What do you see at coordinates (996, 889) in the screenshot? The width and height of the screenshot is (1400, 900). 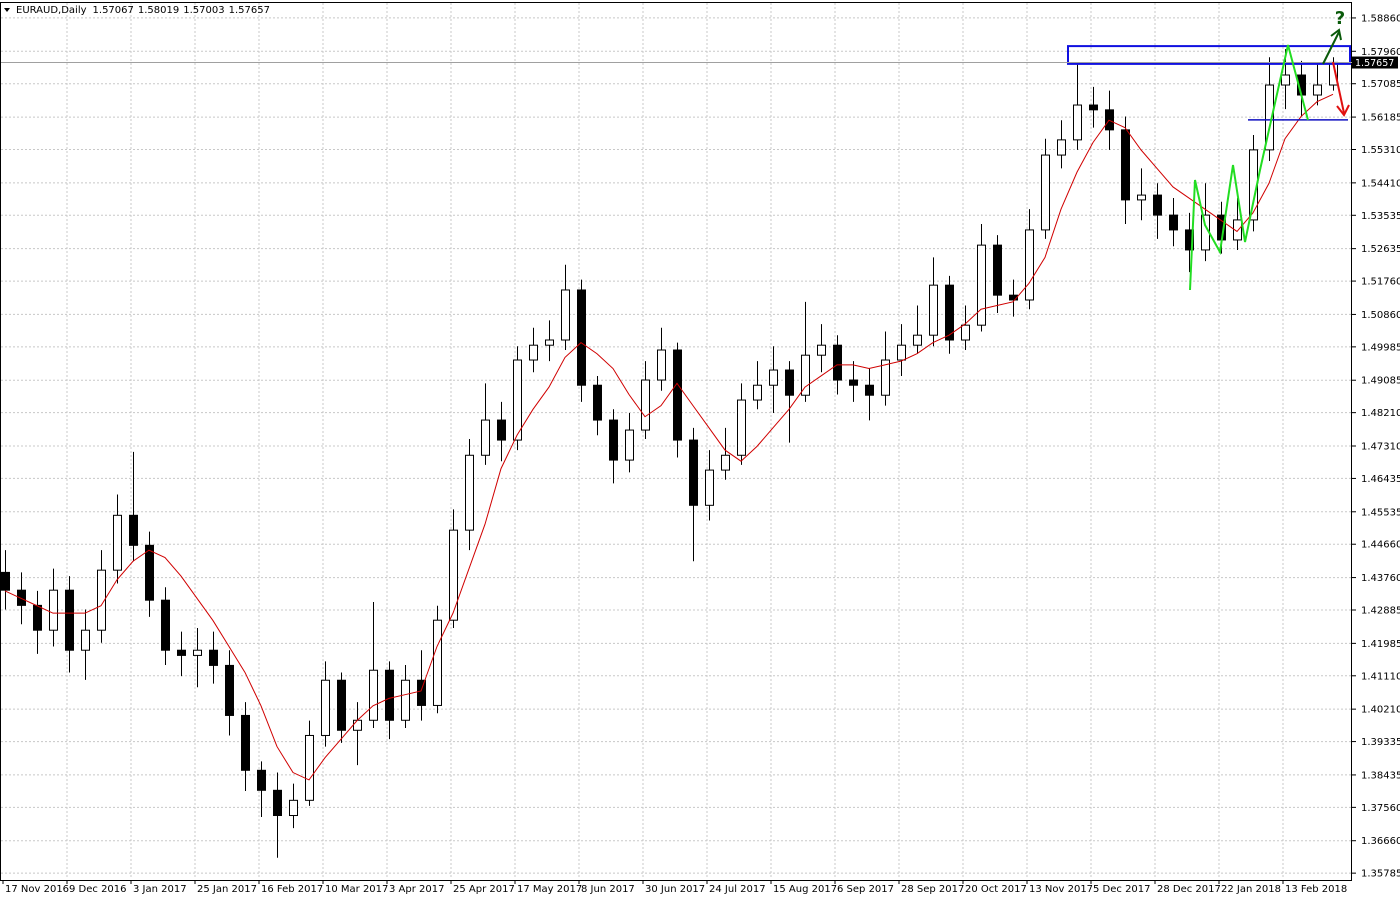 I see `x-tick-label: 20 Oct 2017` at bounding box center [996, 889].